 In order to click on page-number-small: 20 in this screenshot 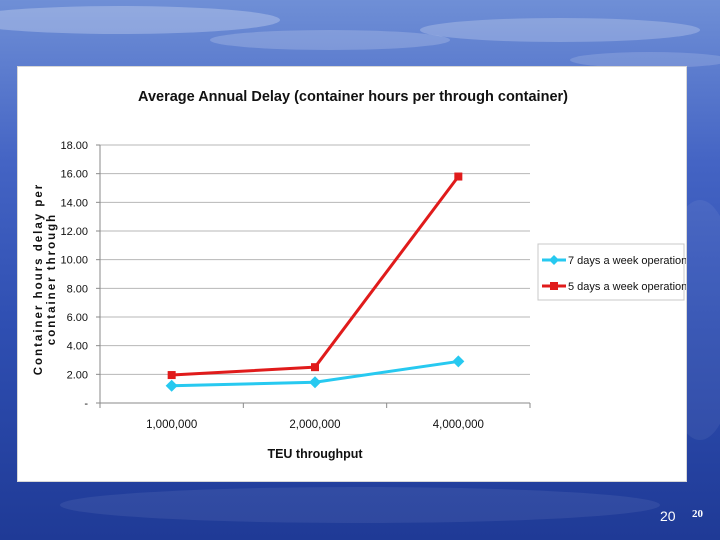, I will do `click(697, 514)`.